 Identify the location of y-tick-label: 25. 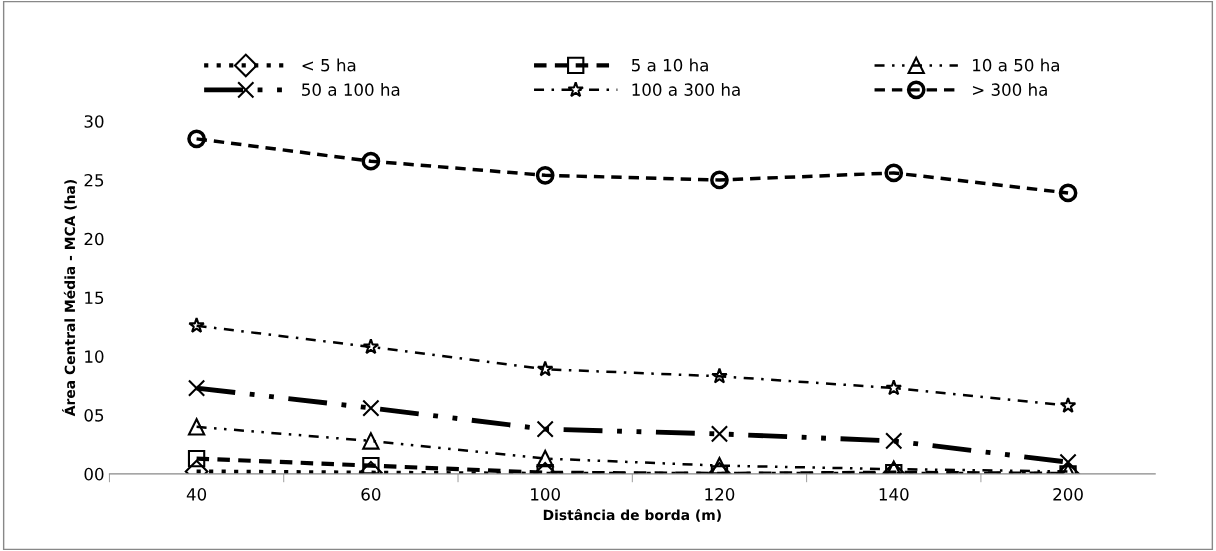
(94, 180).